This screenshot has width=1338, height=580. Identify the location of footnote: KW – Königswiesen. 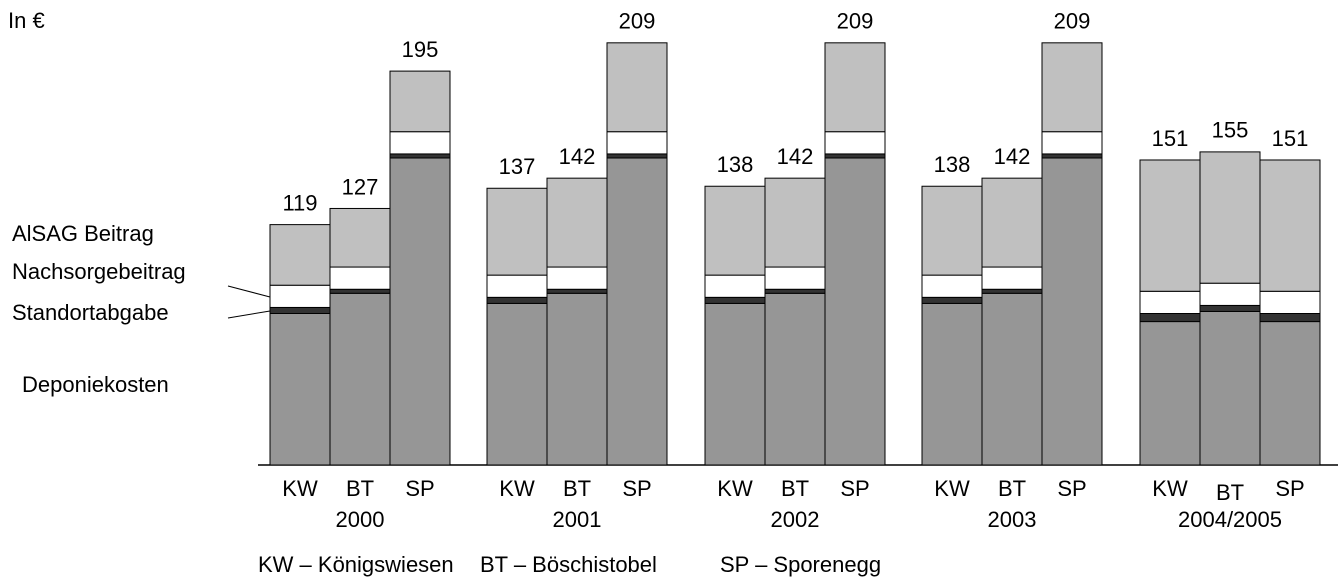
(356, 564).